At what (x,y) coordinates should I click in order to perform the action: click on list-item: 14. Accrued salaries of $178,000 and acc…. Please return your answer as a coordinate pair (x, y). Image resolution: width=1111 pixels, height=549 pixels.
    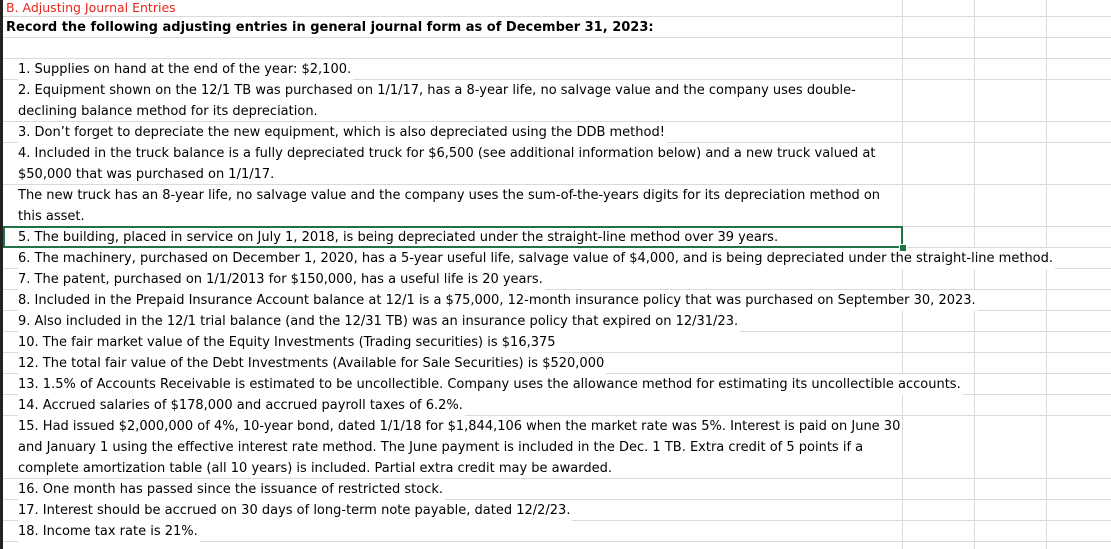
    Looking at the image, I should click on (241, 405).